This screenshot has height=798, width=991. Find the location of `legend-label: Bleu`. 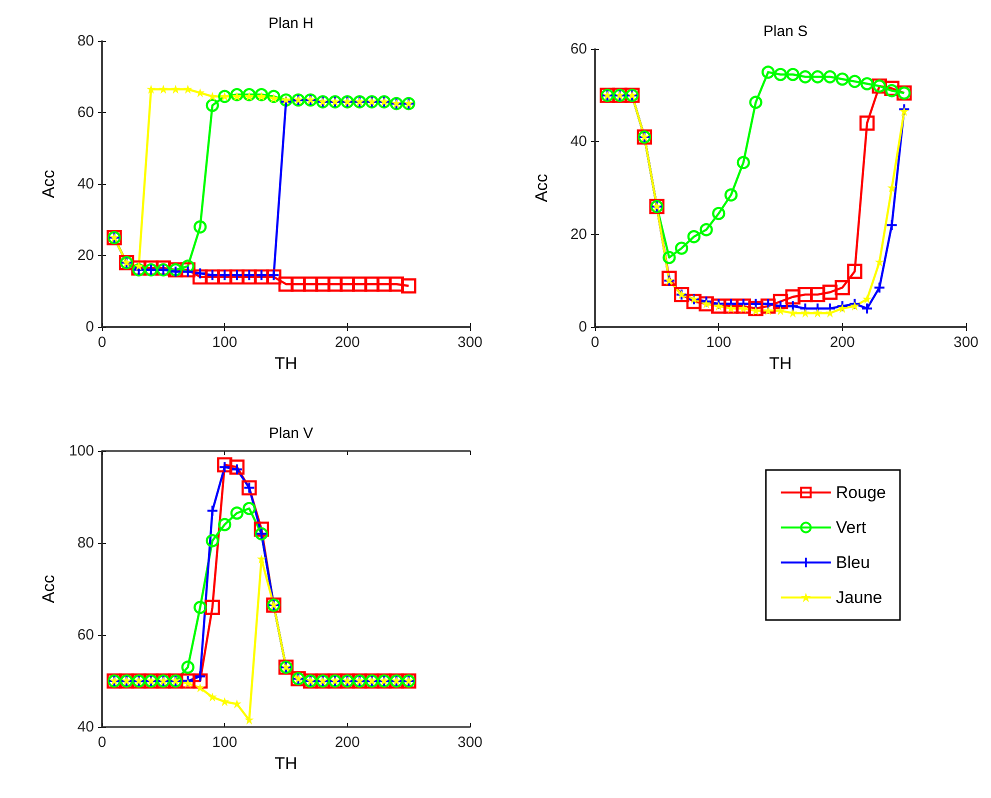

legend-label: Bleu is located at coordinates (853, 562).